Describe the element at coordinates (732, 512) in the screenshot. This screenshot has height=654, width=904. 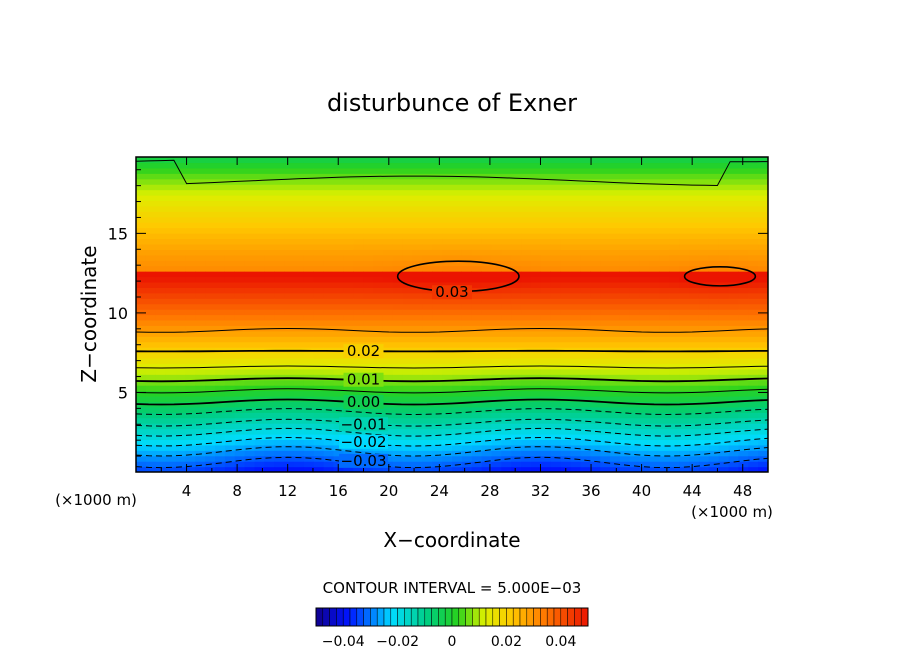
I see `y-axis-unit: (×1000 m)` at that location.